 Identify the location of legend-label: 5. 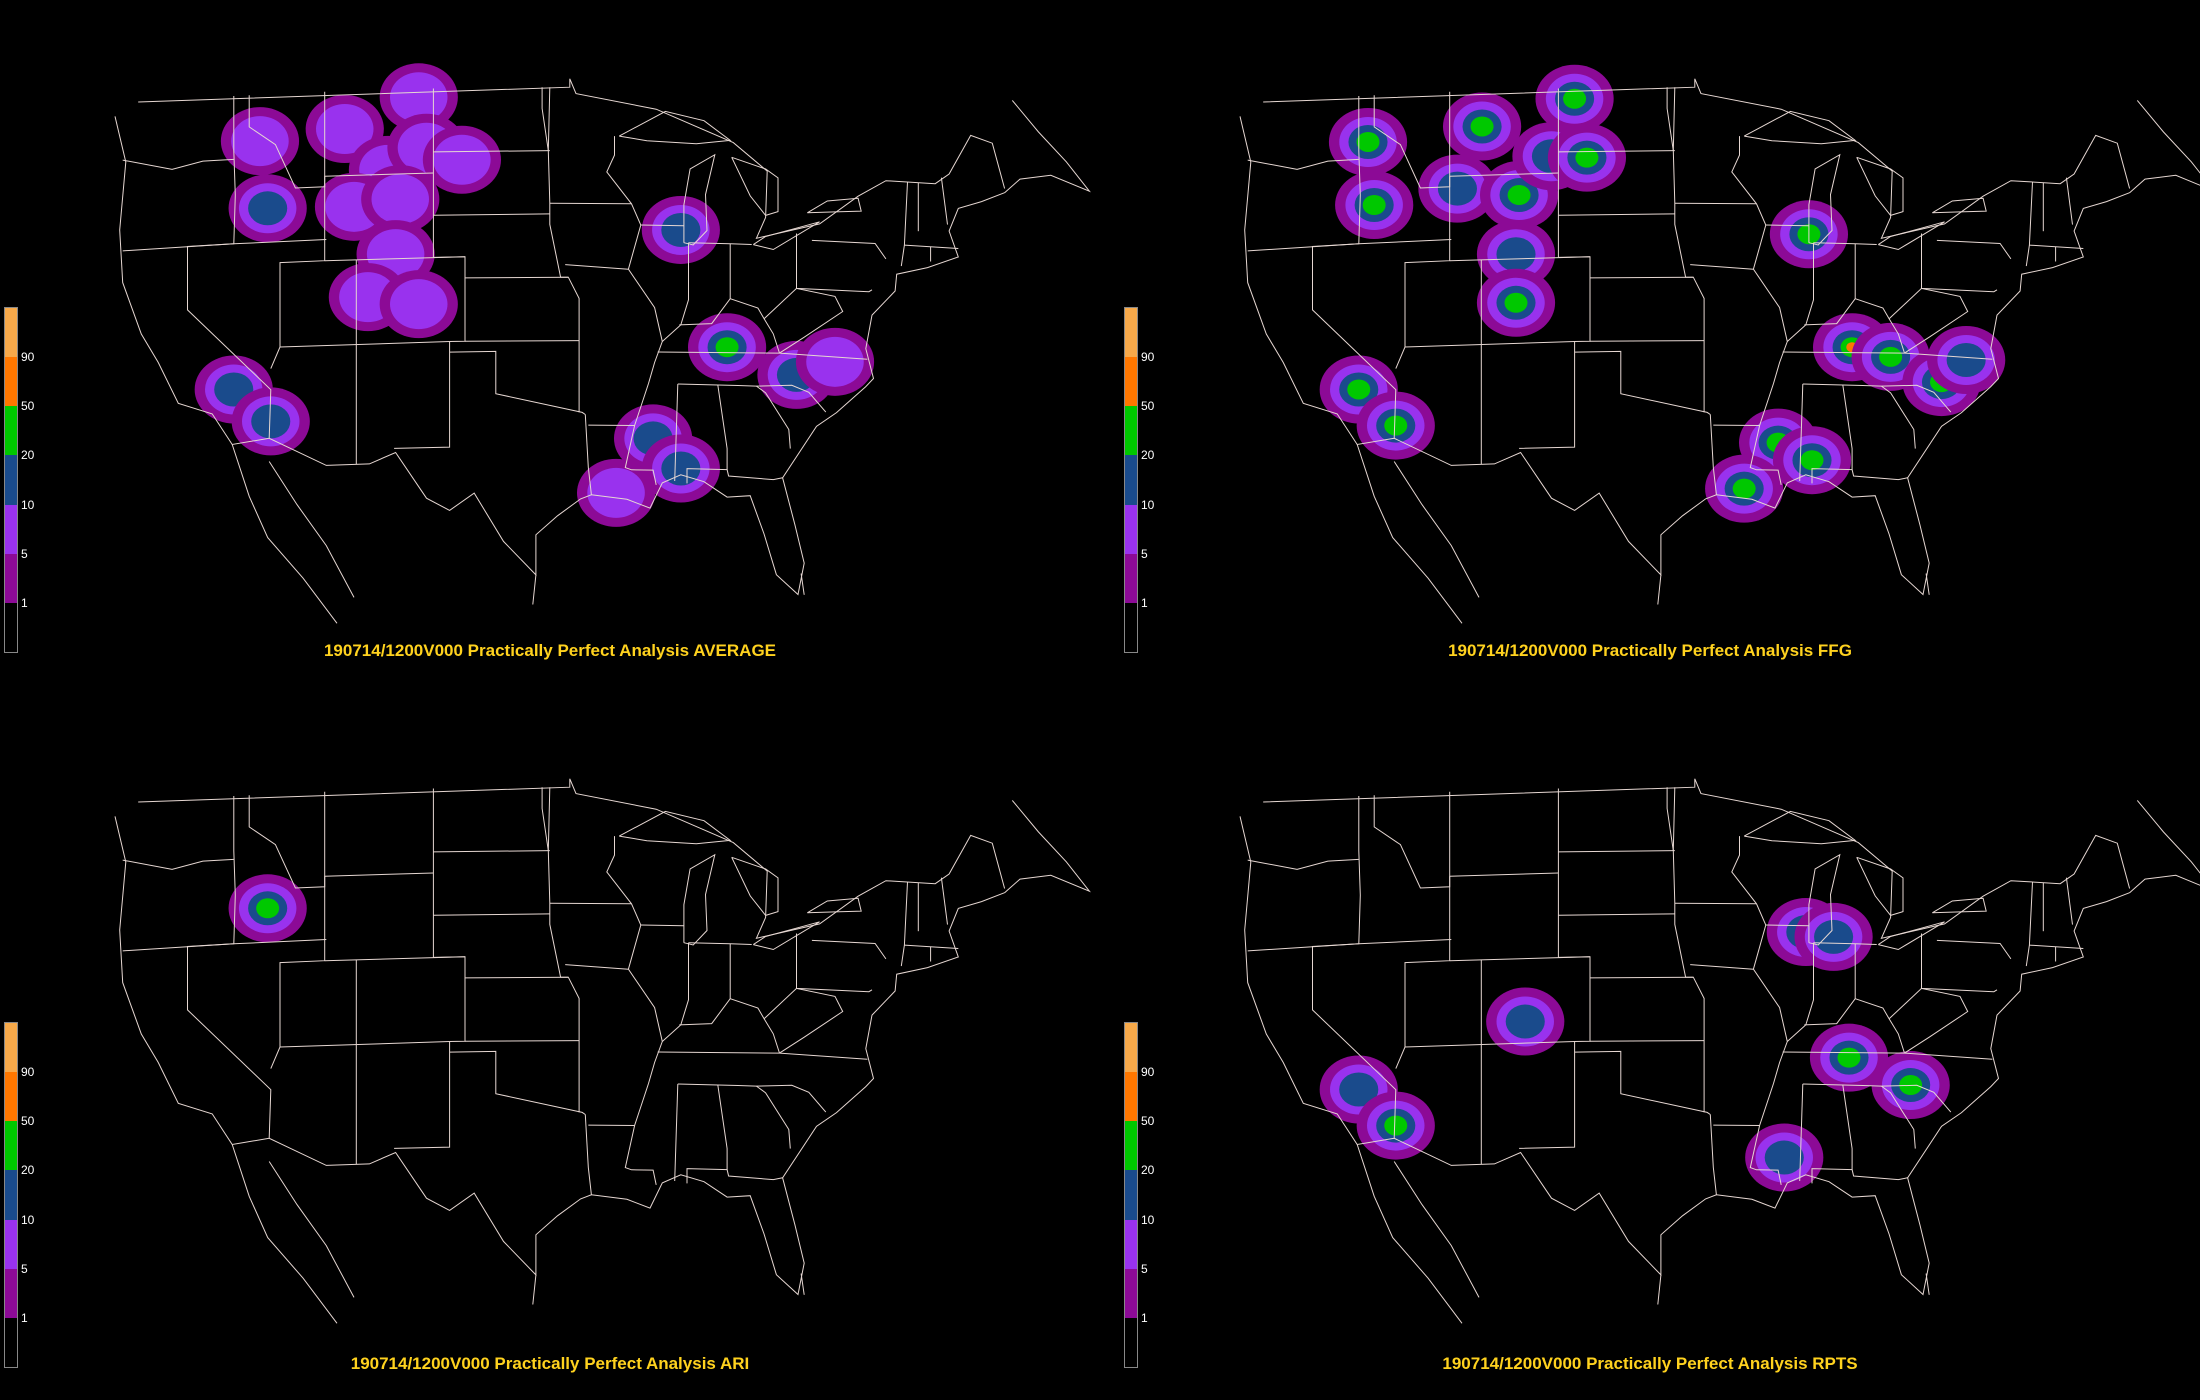
(24, 1268).